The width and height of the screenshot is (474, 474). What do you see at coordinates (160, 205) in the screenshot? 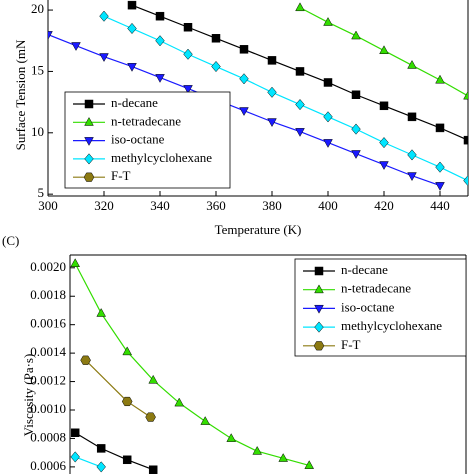
I see `x-tick-label: 340` at bounding box center [160, 205].